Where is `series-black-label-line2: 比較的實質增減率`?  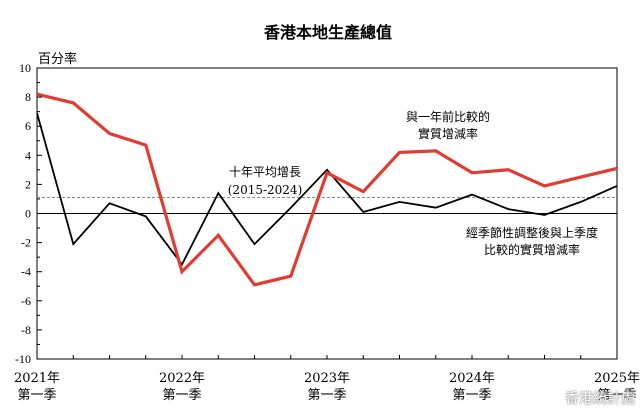 series-black-label-line2: 比較的實質增減率 is located at coordinates (532, 249).